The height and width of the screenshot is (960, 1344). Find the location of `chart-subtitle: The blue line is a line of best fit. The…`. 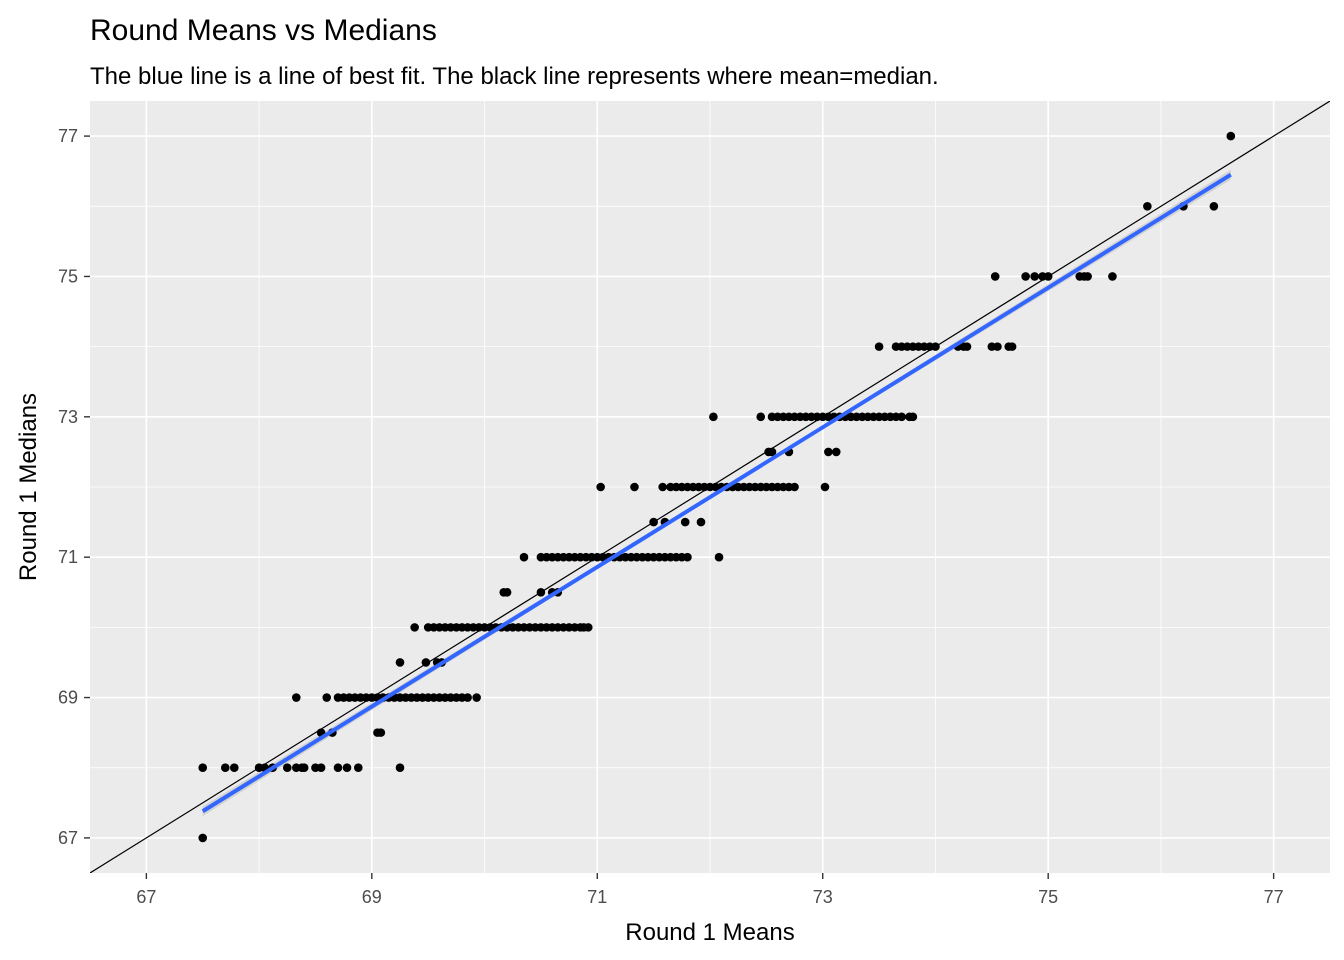

chart-subtitle: The blue line is a line of best fit. The… is located at coordinates (514, 76).